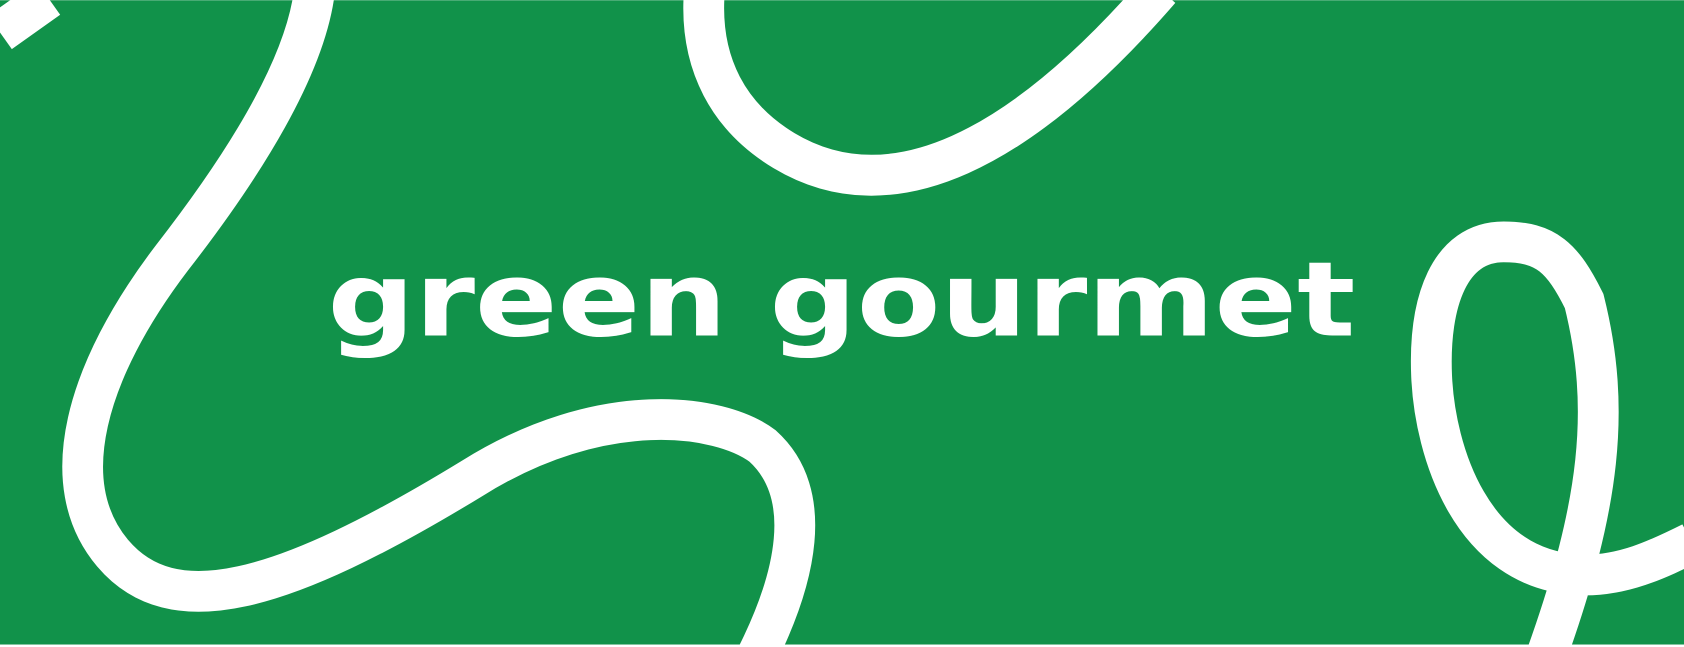 The image size is (1684, 647). Describe the element at coordinates (1547, 434) in the screenshot. I see `swirl-right` at that location.